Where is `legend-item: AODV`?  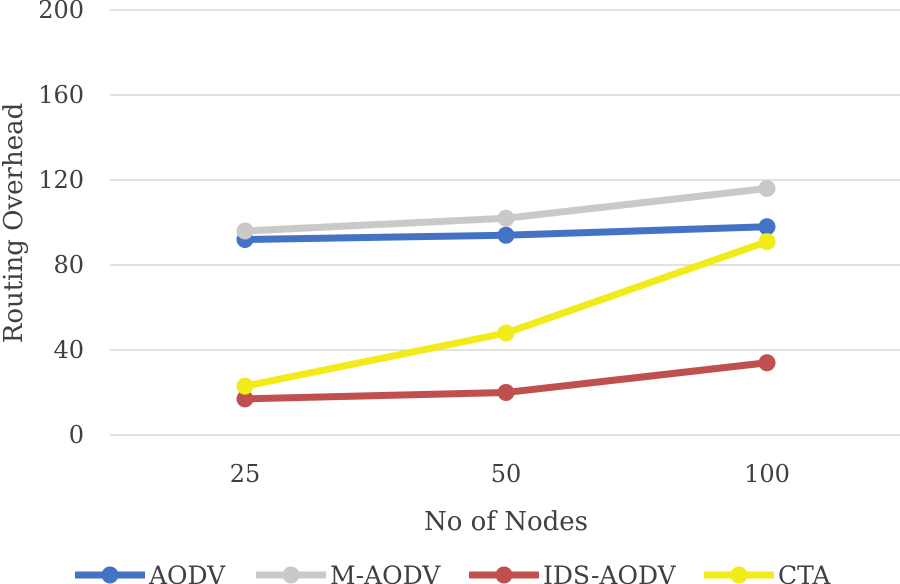
legend-item: AODV is located at coordinates (150, 572).